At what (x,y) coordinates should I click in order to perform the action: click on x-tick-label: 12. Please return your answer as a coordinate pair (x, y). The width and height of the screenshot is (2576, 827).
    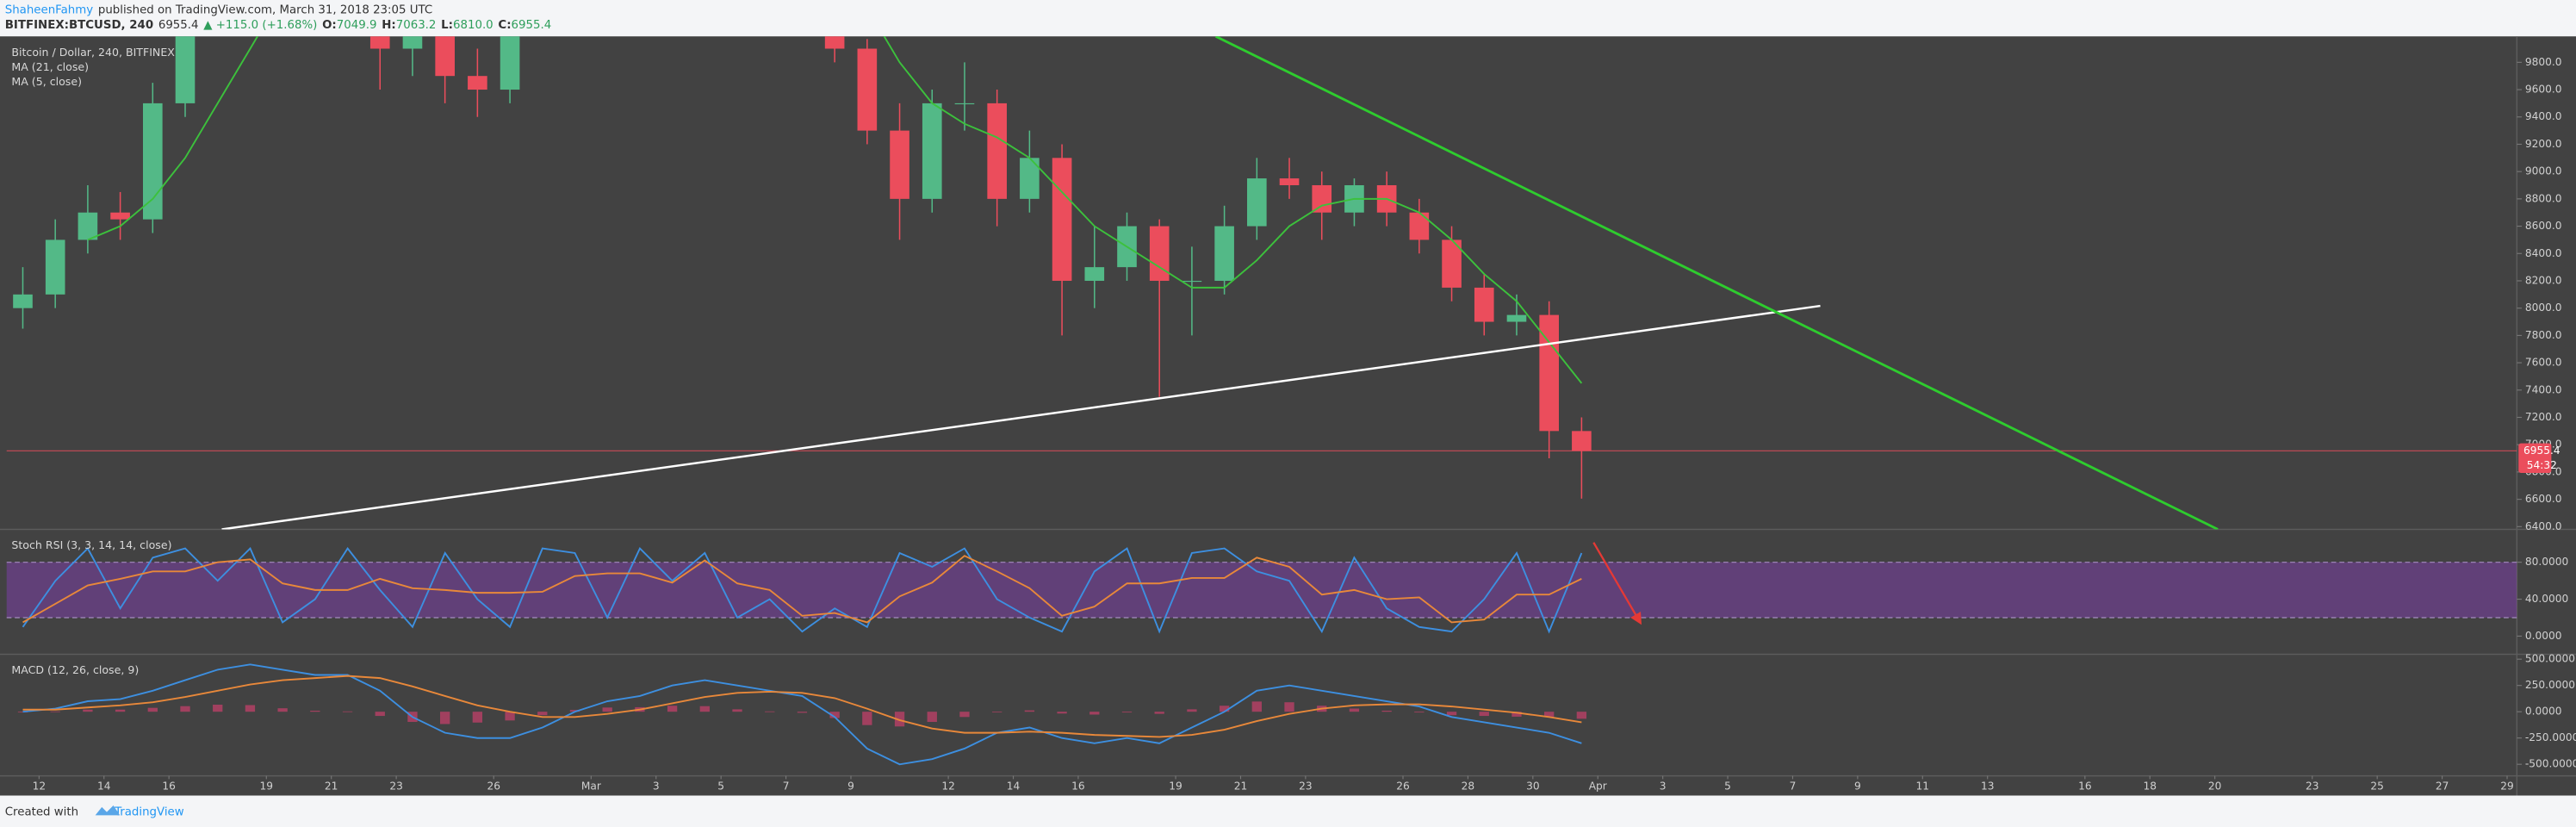
    Looking at the image, I should click on (948, 787).